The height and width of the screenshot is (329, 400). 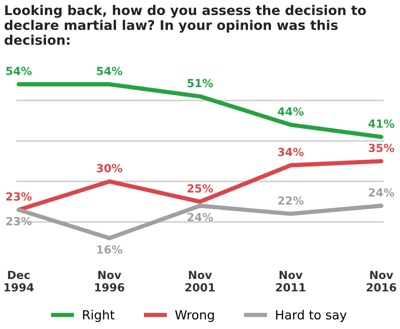 What do you see at coordinates (98, 316) in the screenshot?
I see `legend-label: Right` at bounding box center [98, 316].